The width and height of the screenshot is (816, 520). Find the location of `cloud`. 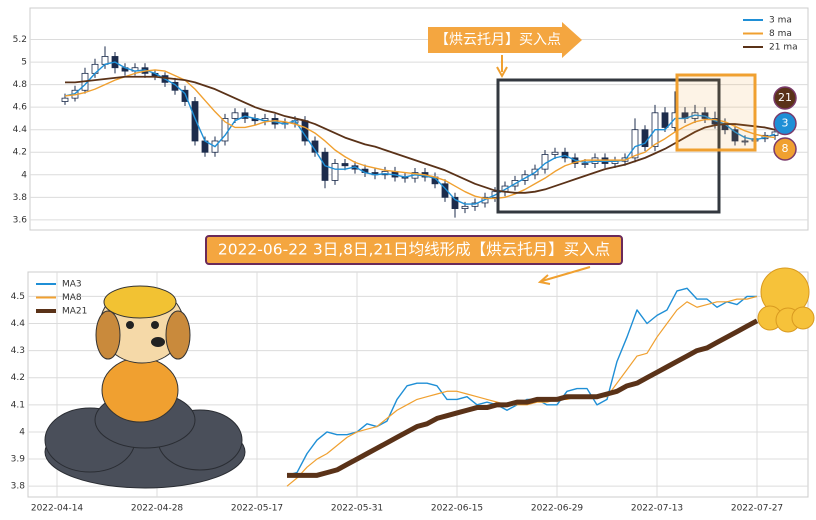

cloud is located at coordinates (145, 440).